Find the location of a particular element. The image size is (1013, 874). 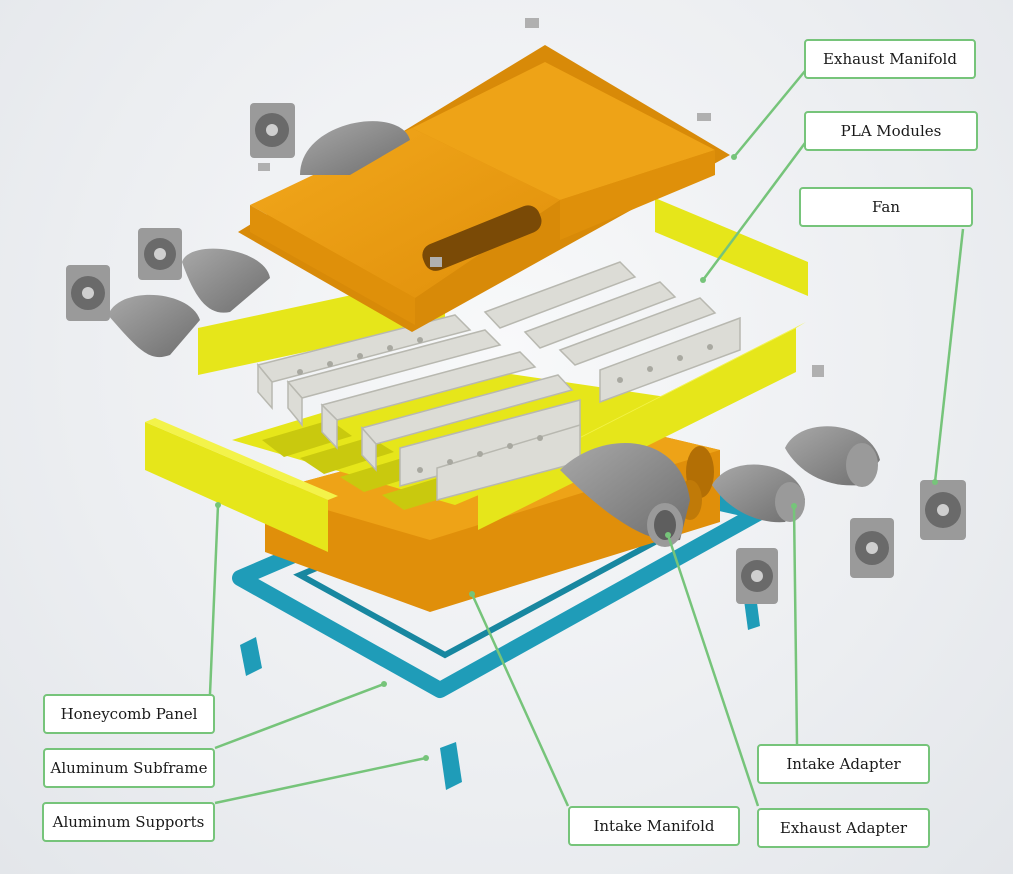

callout-fan: Fan is located at coordinates (886, 207).